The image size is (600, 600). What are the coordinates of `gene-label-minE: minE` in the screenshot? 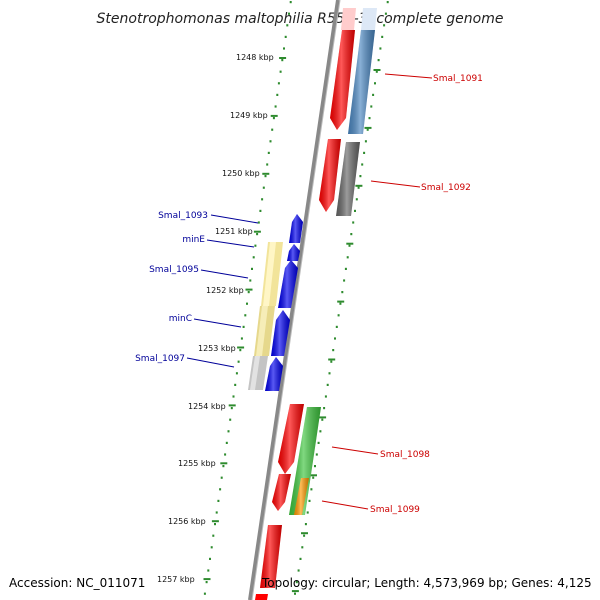 It's located at (193, 240).